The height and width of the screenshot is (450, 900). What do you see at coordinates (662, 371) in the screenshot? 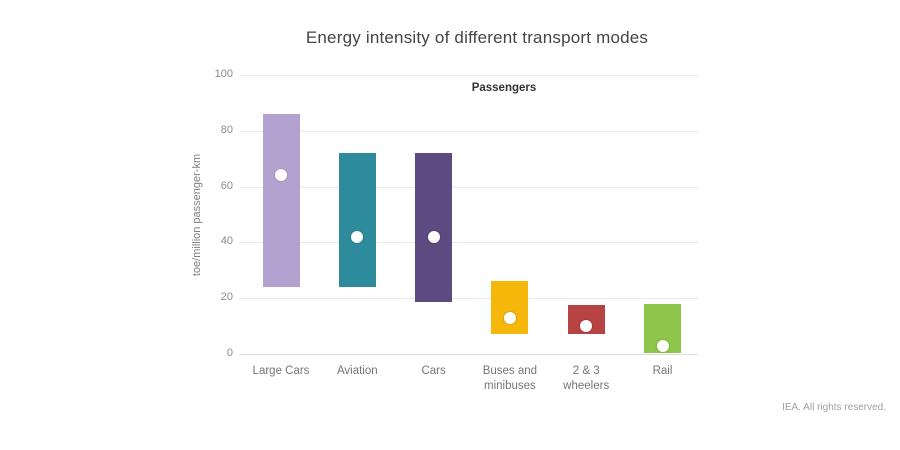
I see `x-category-label-rail: Rail` at bounding box center [662, 371].